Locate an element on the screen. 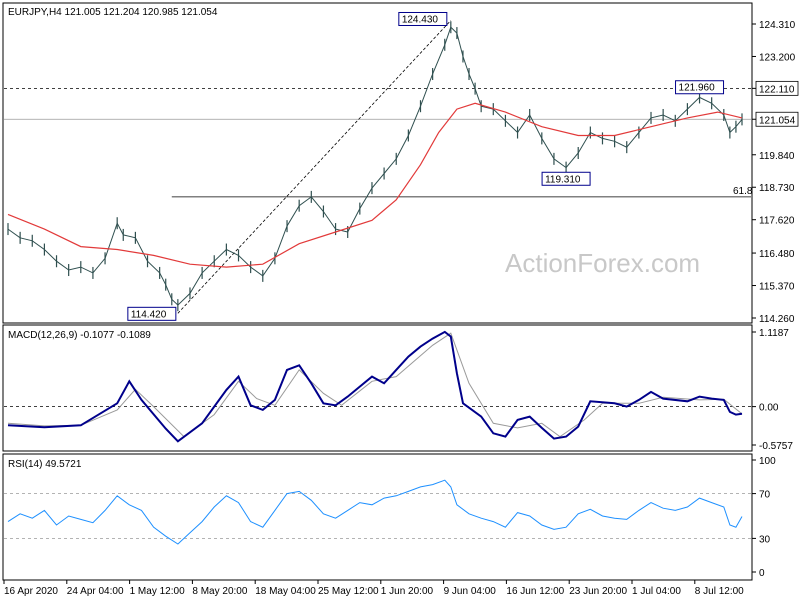 The image size is (800, 605). x-tick-label: 9 Jun 04:00 is located at coordinates (470, 591).